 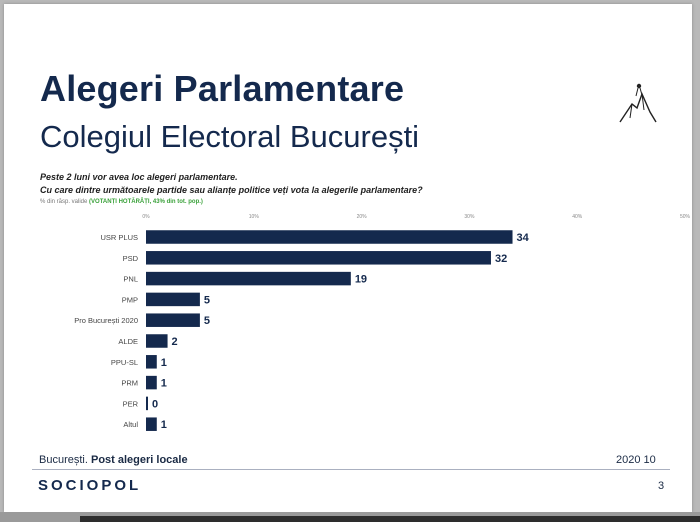 I want to click on note-highlight: (VOTANȚI HOTĂRÂȚI, 43% din tot. pop.), so click(x=146, y=202).